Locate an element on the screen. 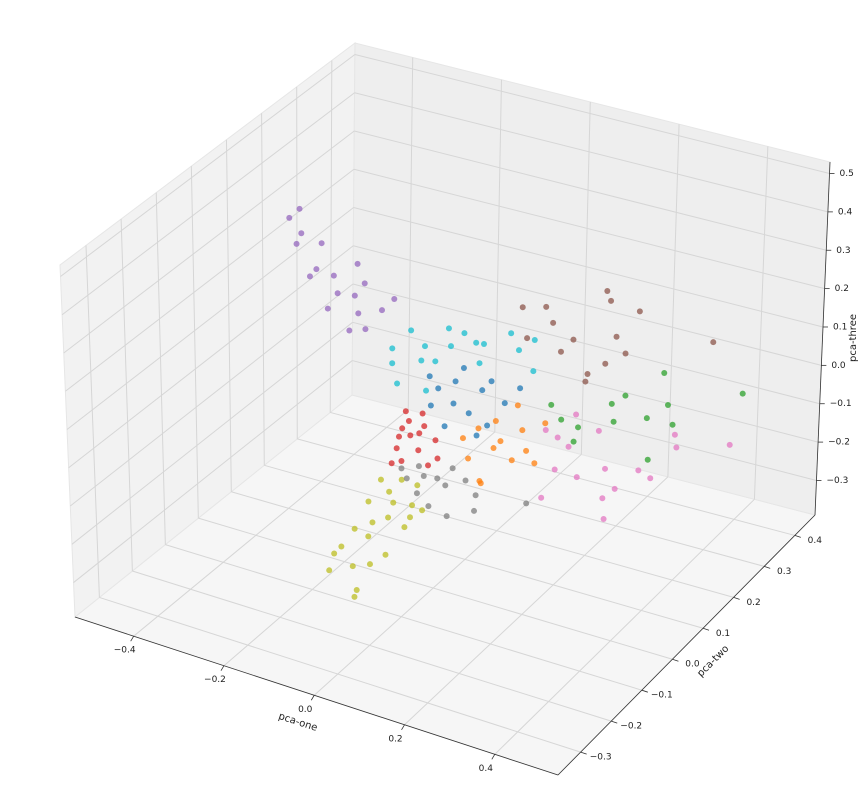  x-tick-label: 0.2 is located at coordinates (395, 739).